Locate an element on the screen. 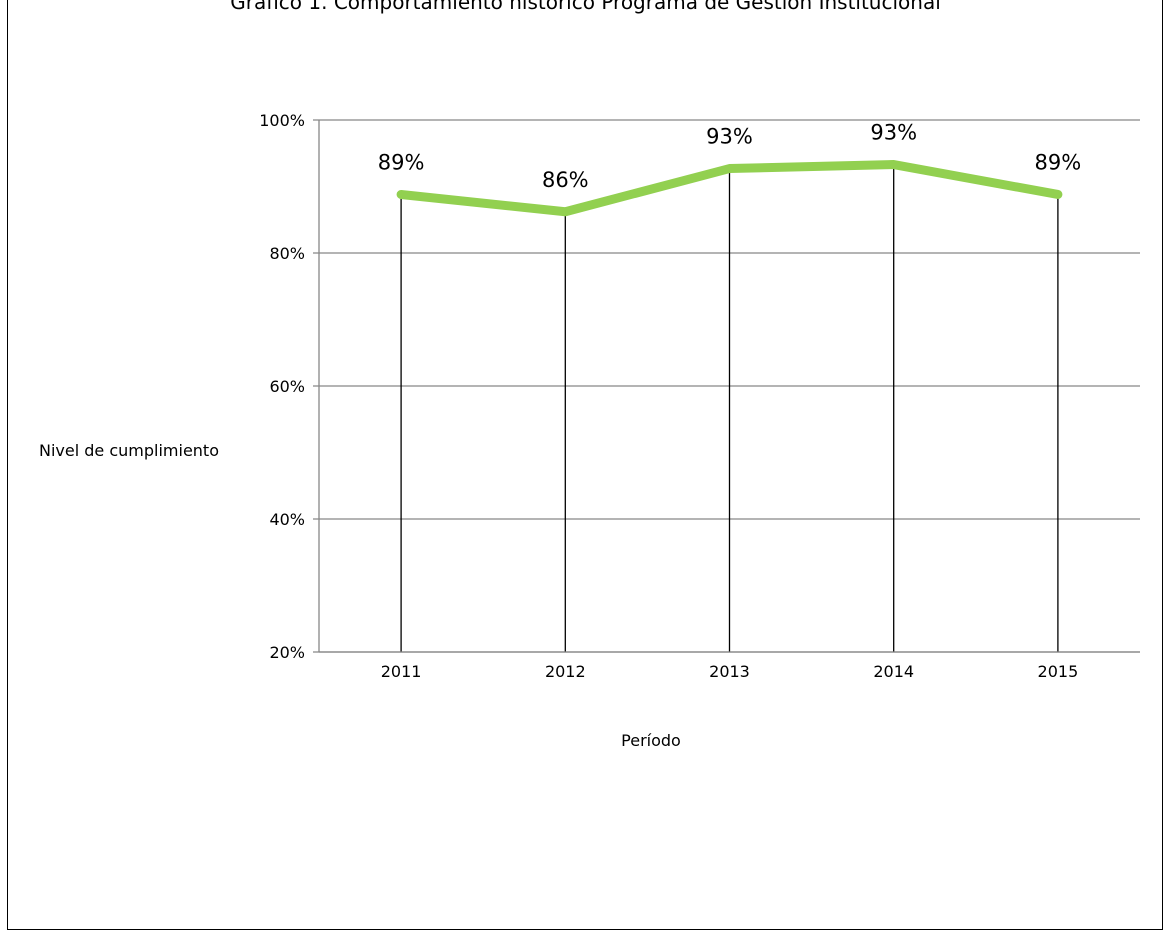 This screenshot has height=930, width=1171. x-tick-labels: 2011 2012 2013 2014 2015 is located at coordinates (730, 671).